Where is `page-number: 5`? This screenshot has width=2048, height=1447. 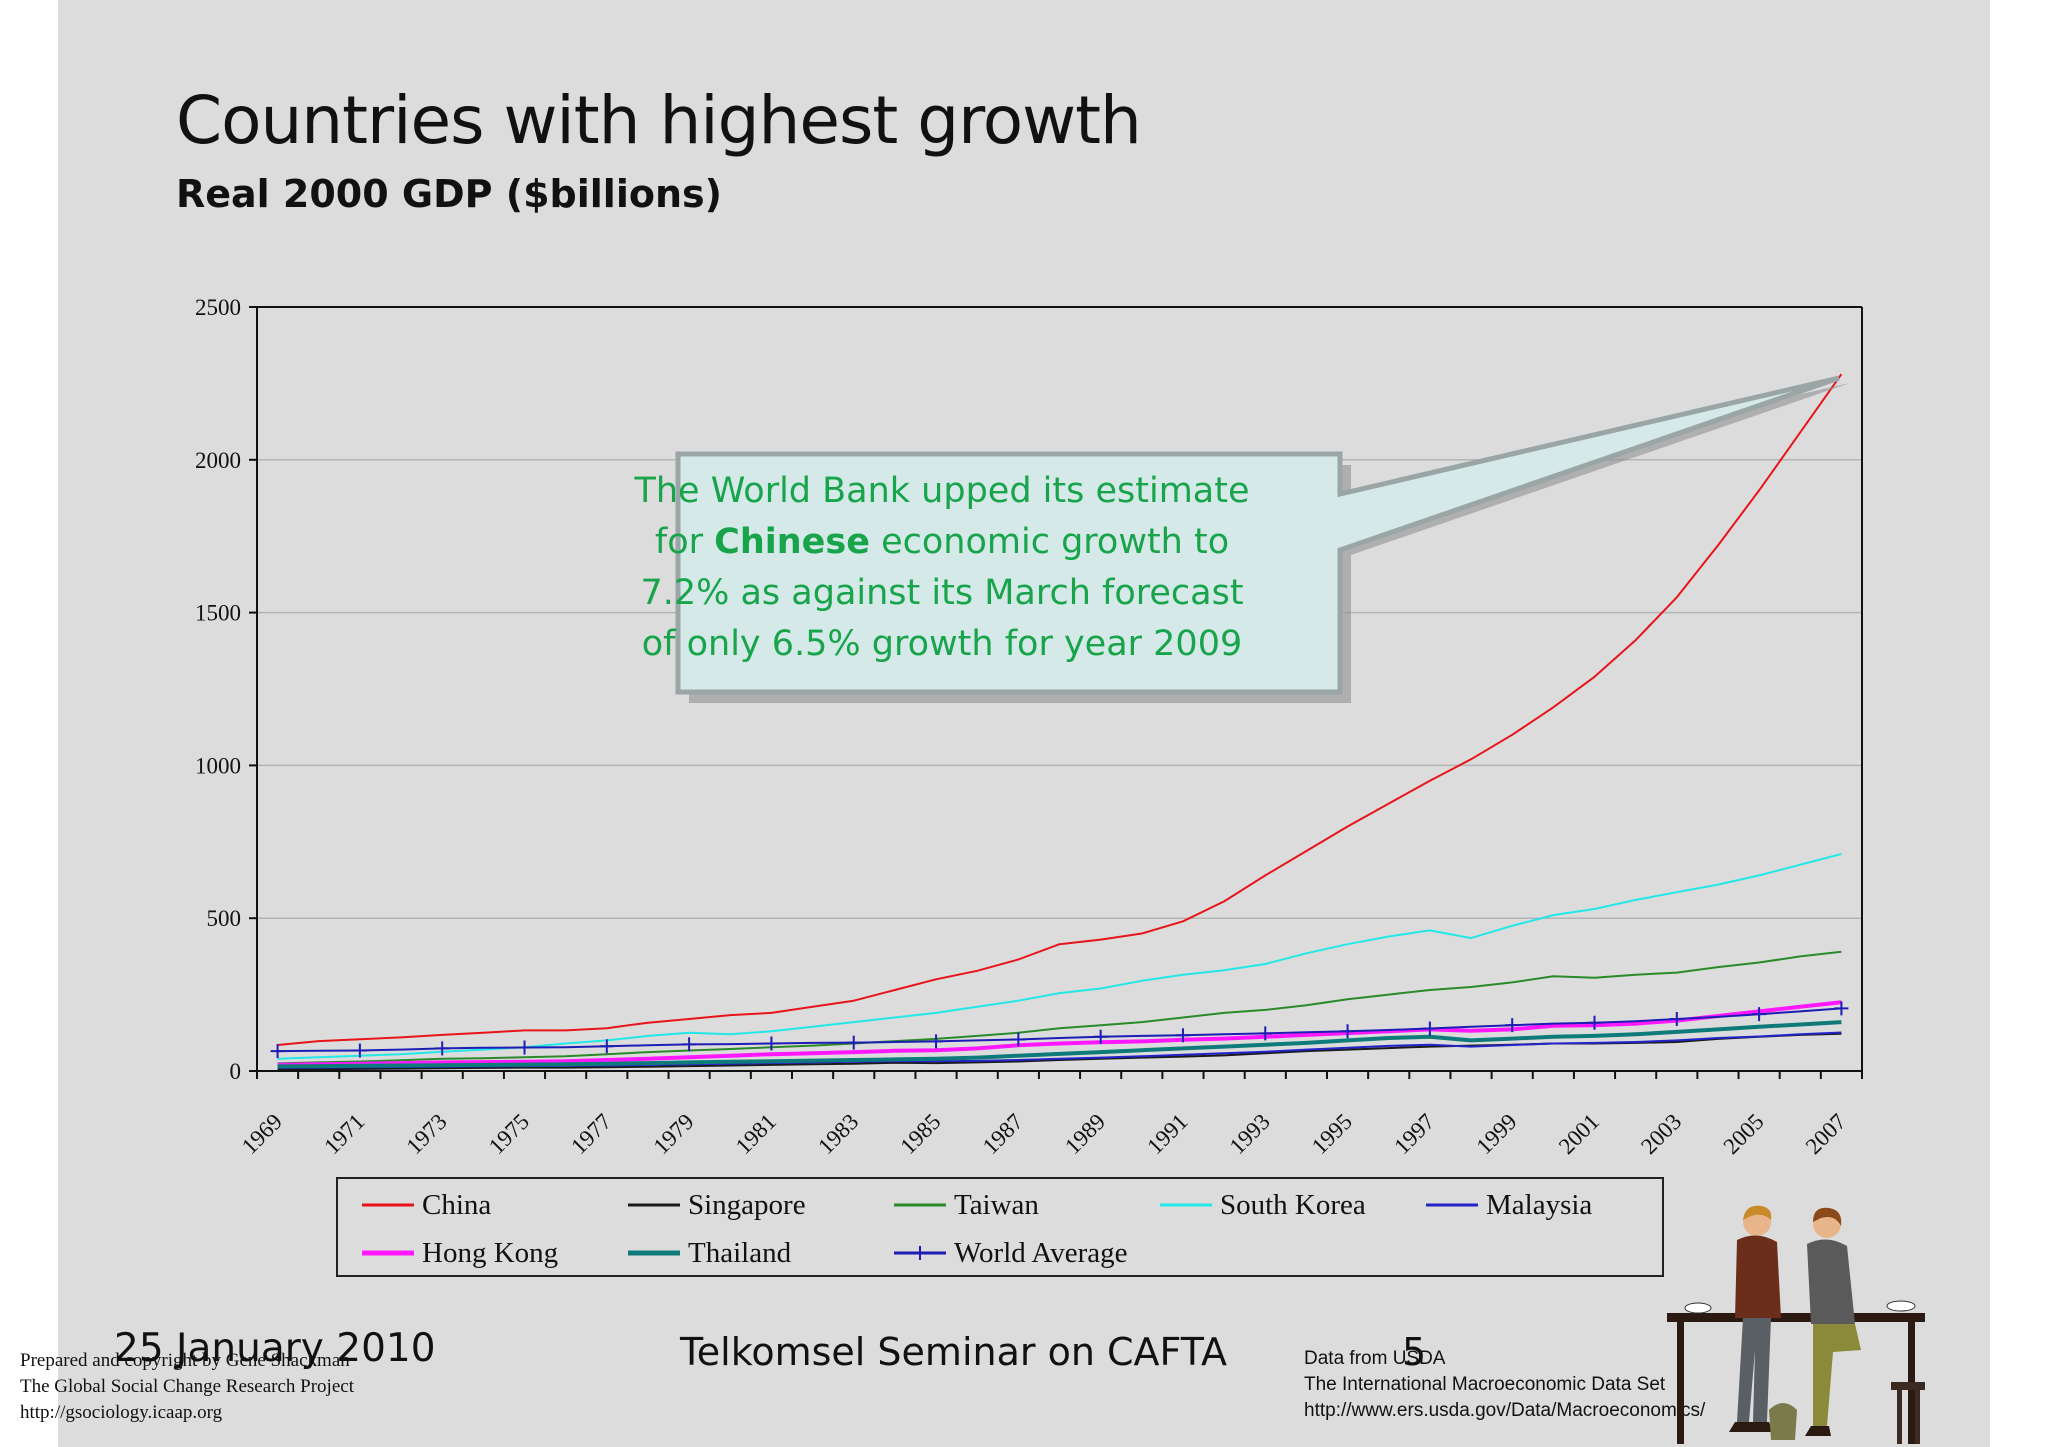
page-number: 5 is located at coordinates (1414, 1352).